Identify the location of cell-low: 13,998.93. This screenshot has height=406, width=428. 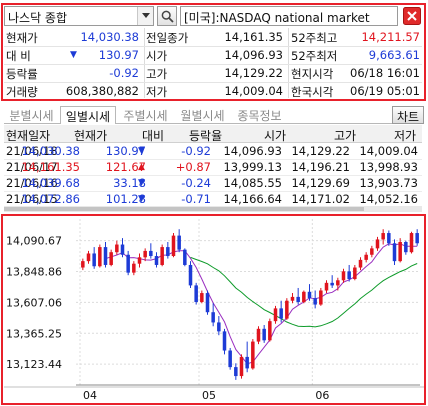
(388, 167).